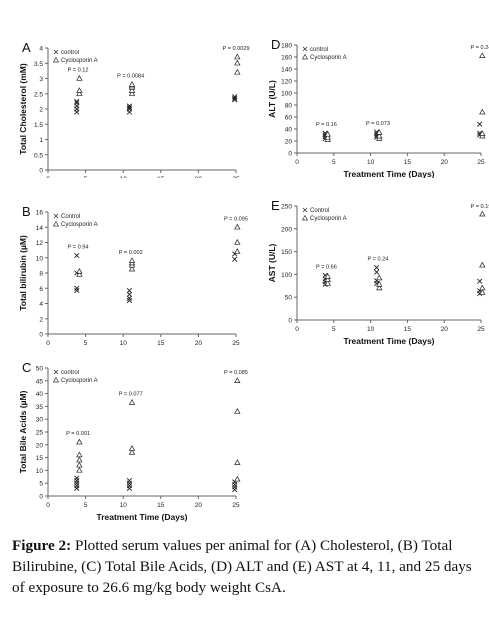 The width and height of the screenshot is (489, 629). What do you see at coordinates (272, 99) in the screenshot?
I see `y-axis-label: ALT (U/L)` at bounding box center [272, 99].